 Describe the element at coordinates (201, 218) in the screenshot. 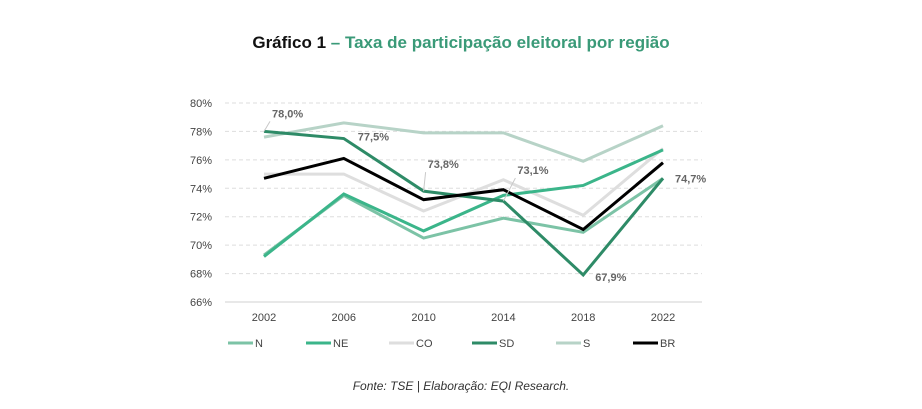

I see `y-tick-label: 72%` at that location.